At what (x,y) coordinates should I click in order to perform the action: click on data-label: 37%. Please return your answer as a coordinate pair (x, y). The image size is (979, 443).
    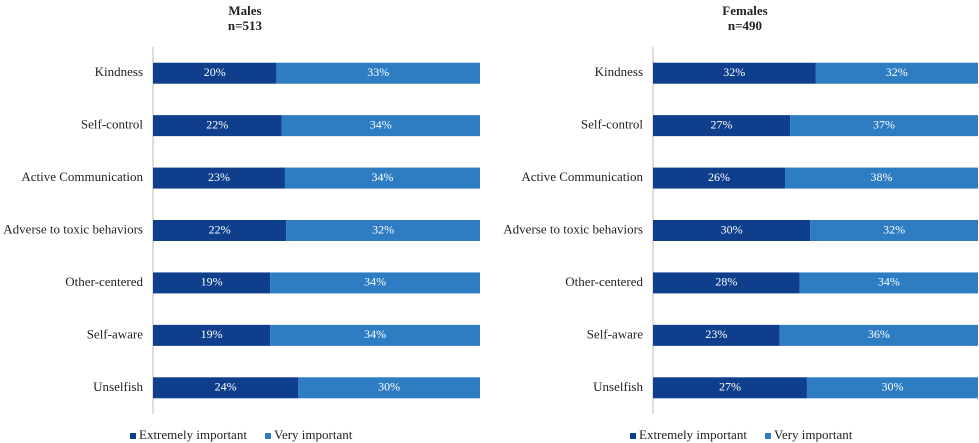
    Looking at the image, I should click on (884, 124).